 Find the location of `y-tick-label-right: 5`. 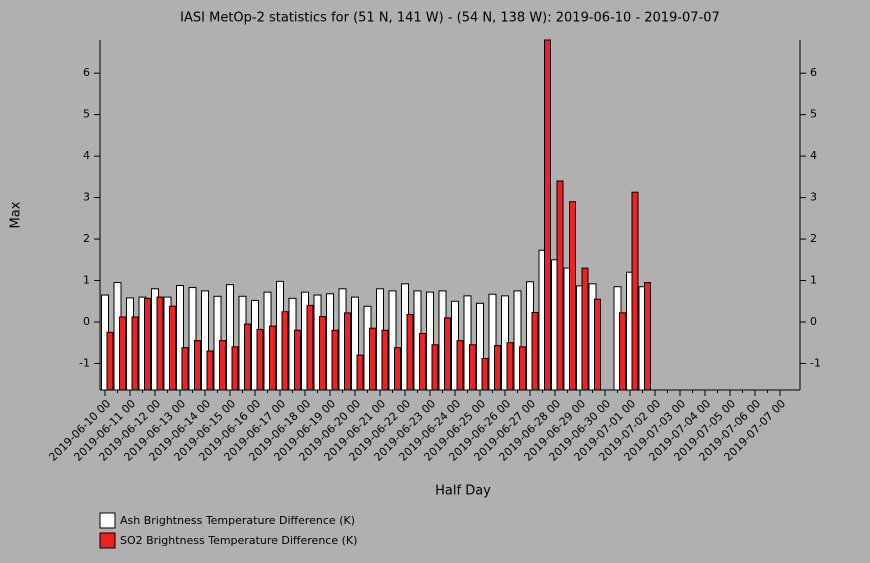

y-tick-label-right: 5 is located at coordinates (813, 114).